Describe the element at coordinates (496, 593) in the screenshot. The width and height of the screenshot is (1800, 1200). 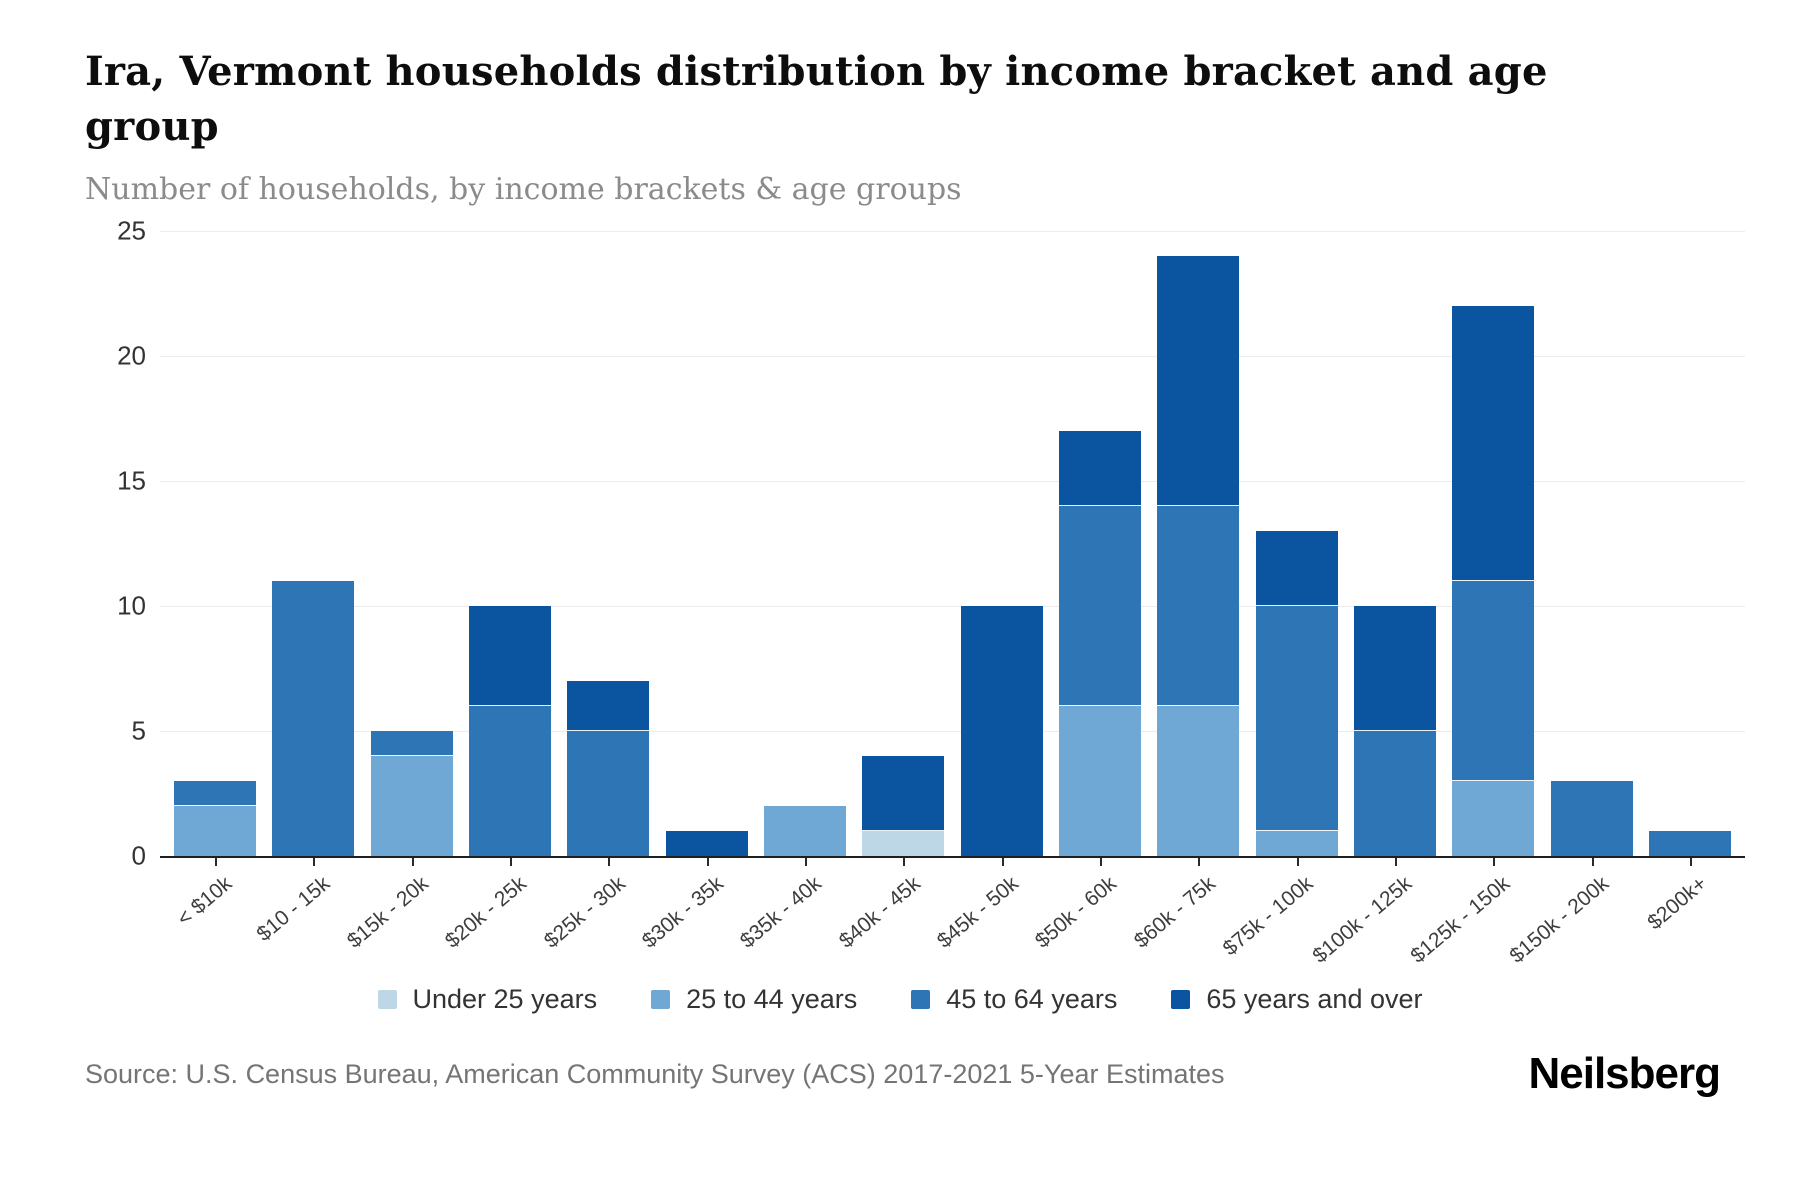
I see `bar-$20k - 25k: $20k - 25k` at that location.